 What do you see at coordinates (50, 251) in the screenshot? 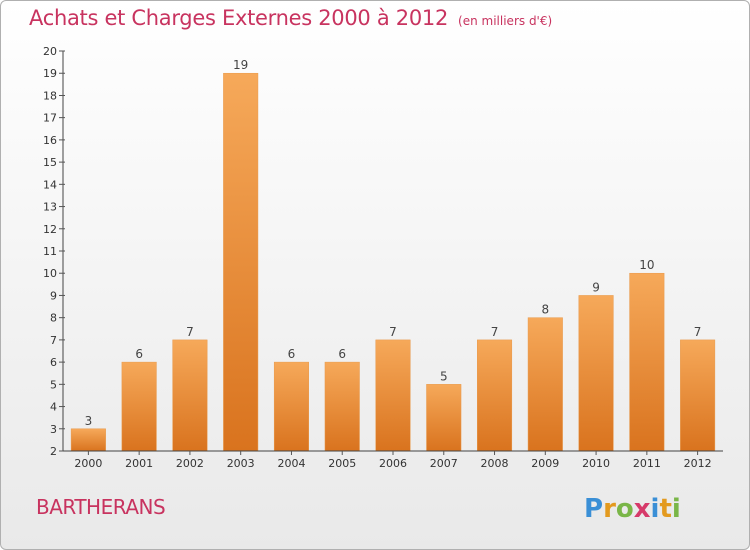
I see `y-tick-label: 11` at bounding box center [50, 251].